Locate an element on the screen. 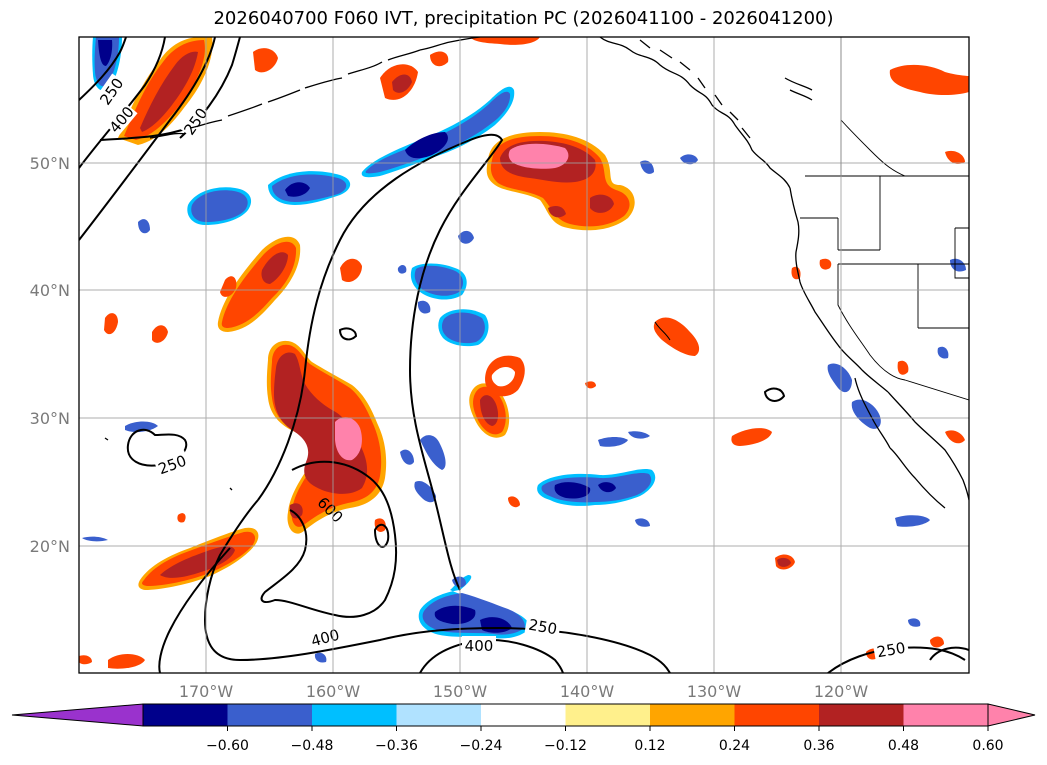 This screenshot has height=765, width=1047. lat-label-50n: 50°N is located at coordinates (50, 163).